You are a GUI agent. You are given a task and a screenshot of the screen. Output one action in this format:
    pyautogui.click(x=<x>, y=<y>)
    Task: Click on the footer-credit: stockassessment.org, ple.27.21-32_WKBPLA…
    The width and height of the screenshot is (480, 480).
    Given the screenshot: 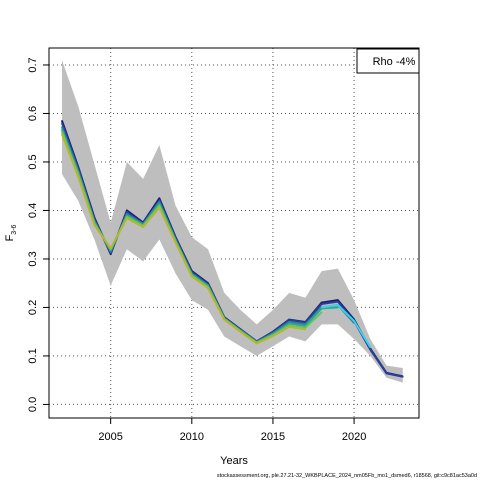 What is the action you would take?
    pyautogui.click(x=347, y=476)
    